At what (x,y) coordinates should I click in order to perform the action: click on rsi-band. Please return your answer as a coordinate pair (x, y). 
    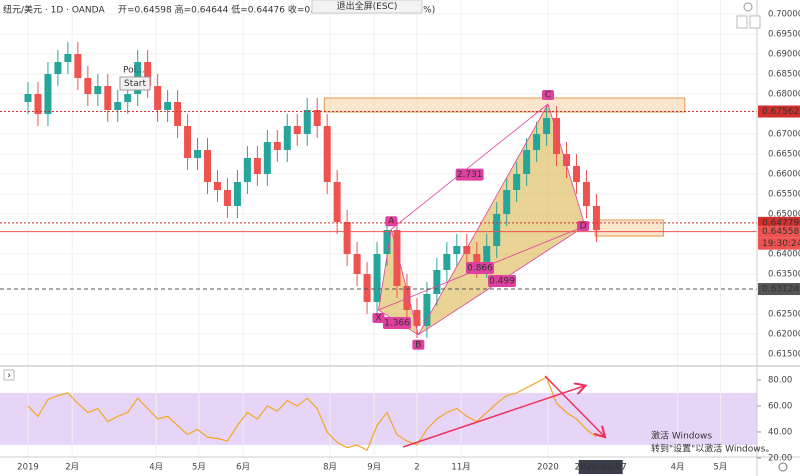
    Looking at the image, I should click on (378, 418).